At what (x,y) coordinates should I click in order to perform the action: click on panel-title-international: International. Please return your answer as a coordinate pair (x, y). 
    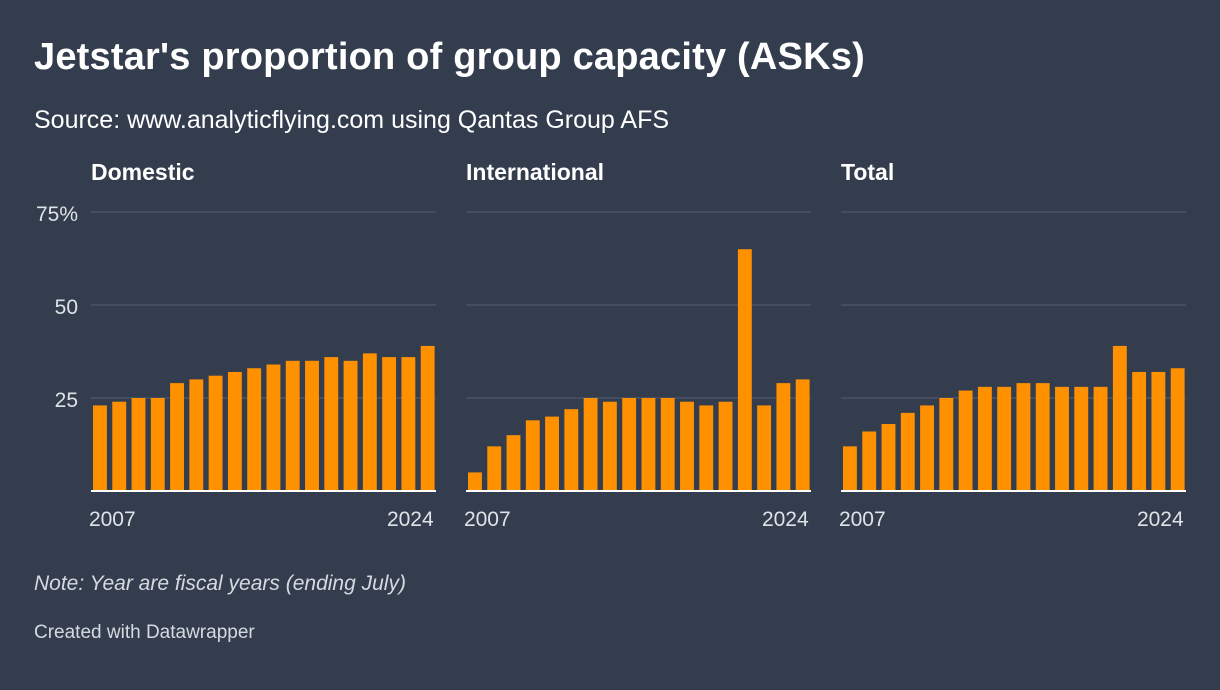
    Looking at the image, I should click on (535, 172).